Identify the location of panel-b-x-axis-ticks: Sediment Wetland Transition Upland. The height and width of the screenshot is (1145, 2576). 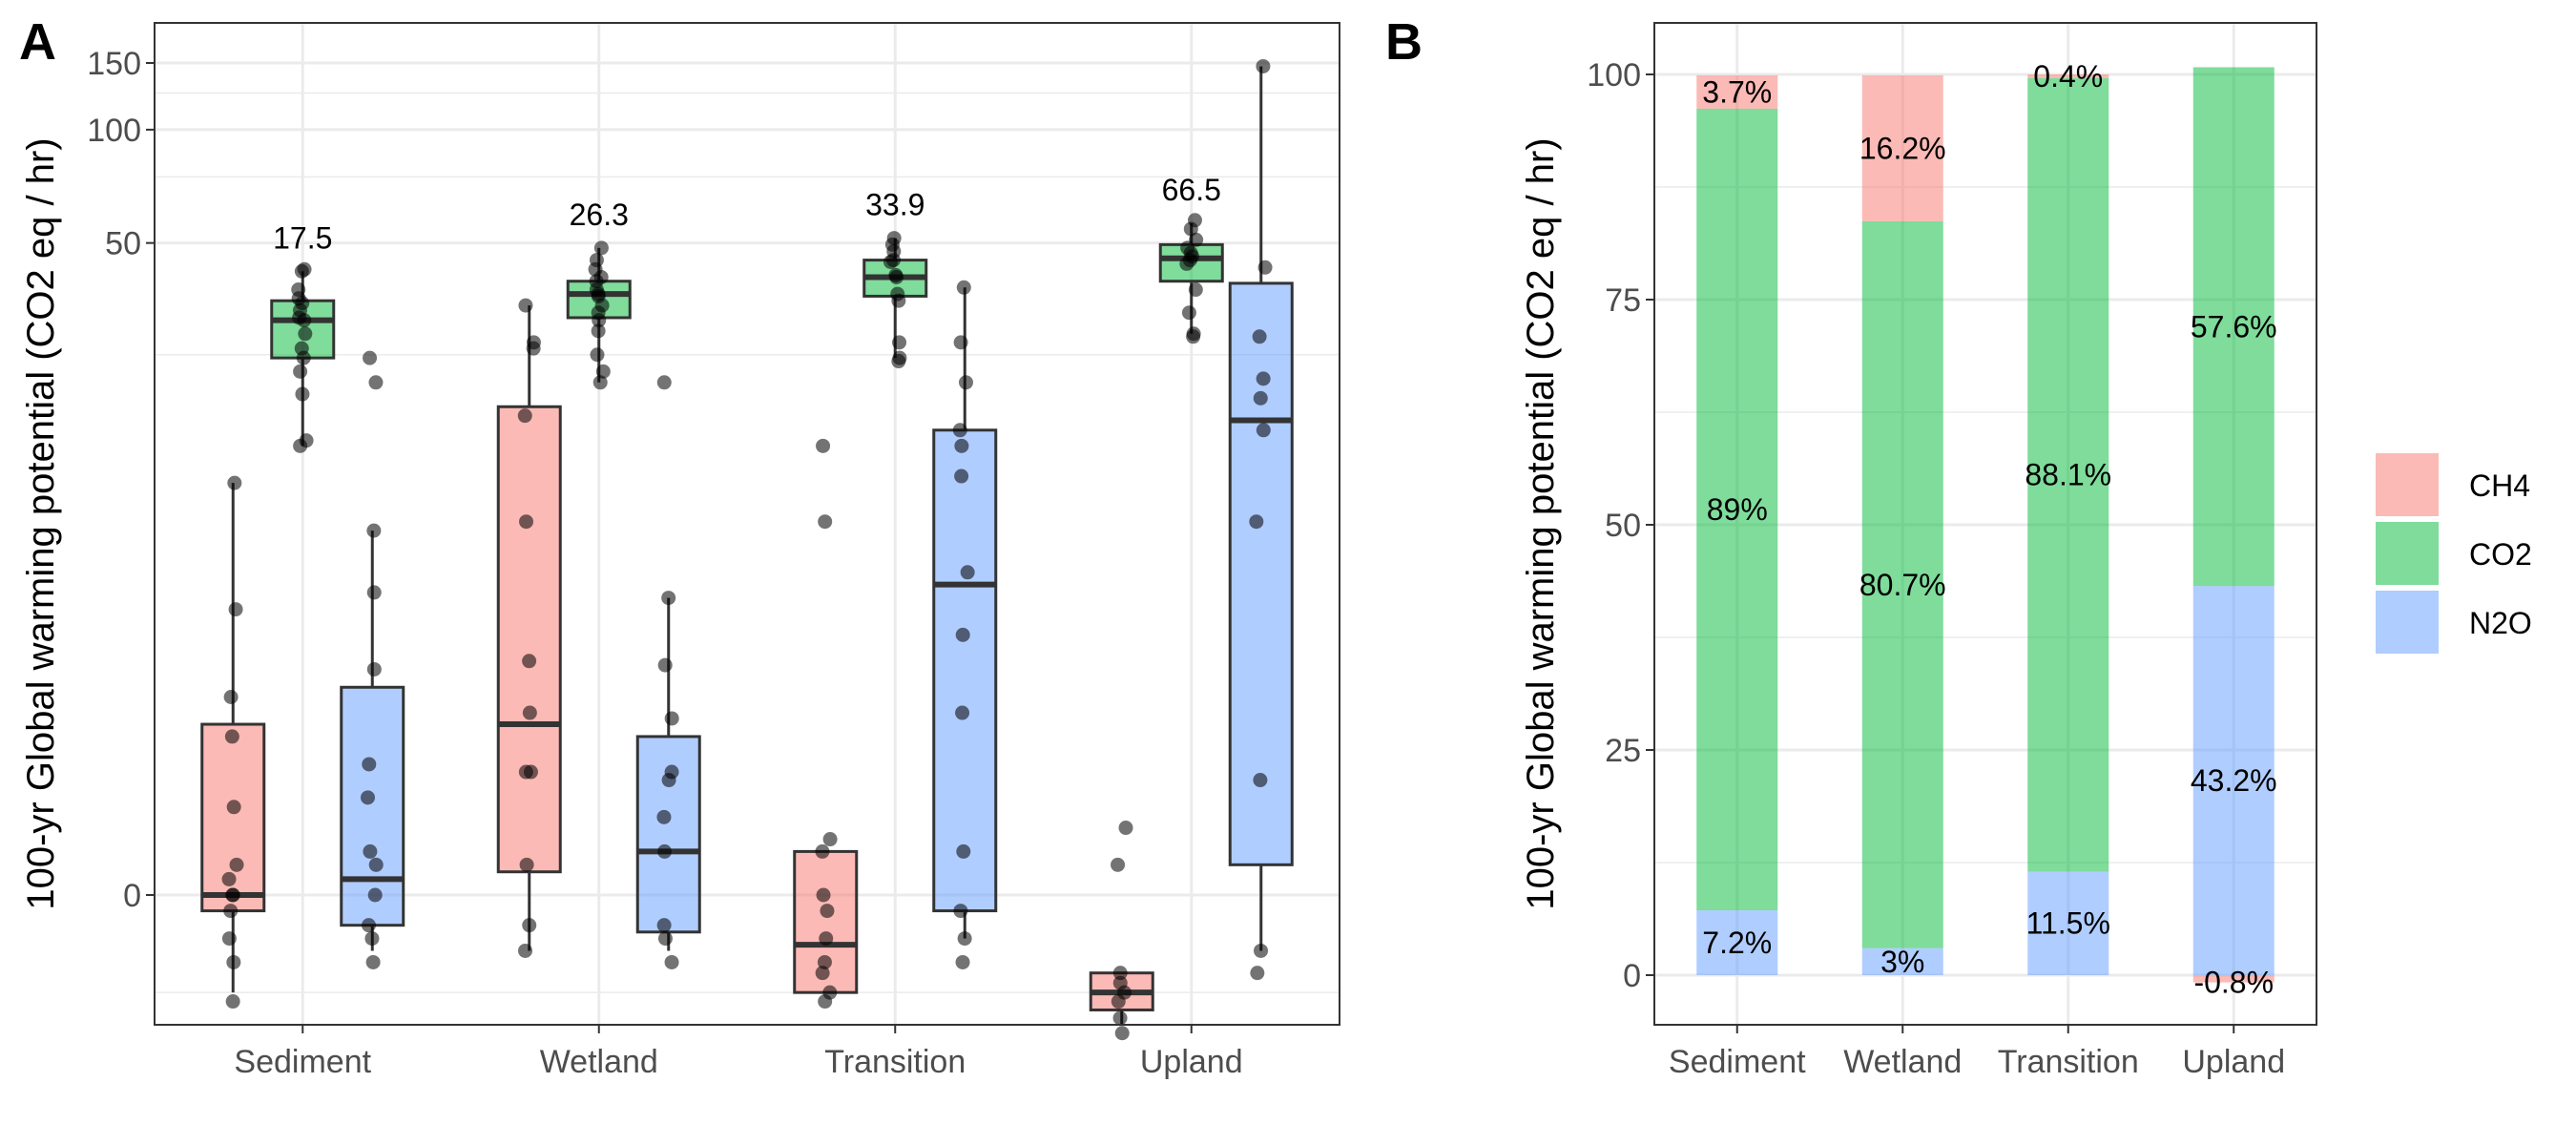
(1977, 1052).